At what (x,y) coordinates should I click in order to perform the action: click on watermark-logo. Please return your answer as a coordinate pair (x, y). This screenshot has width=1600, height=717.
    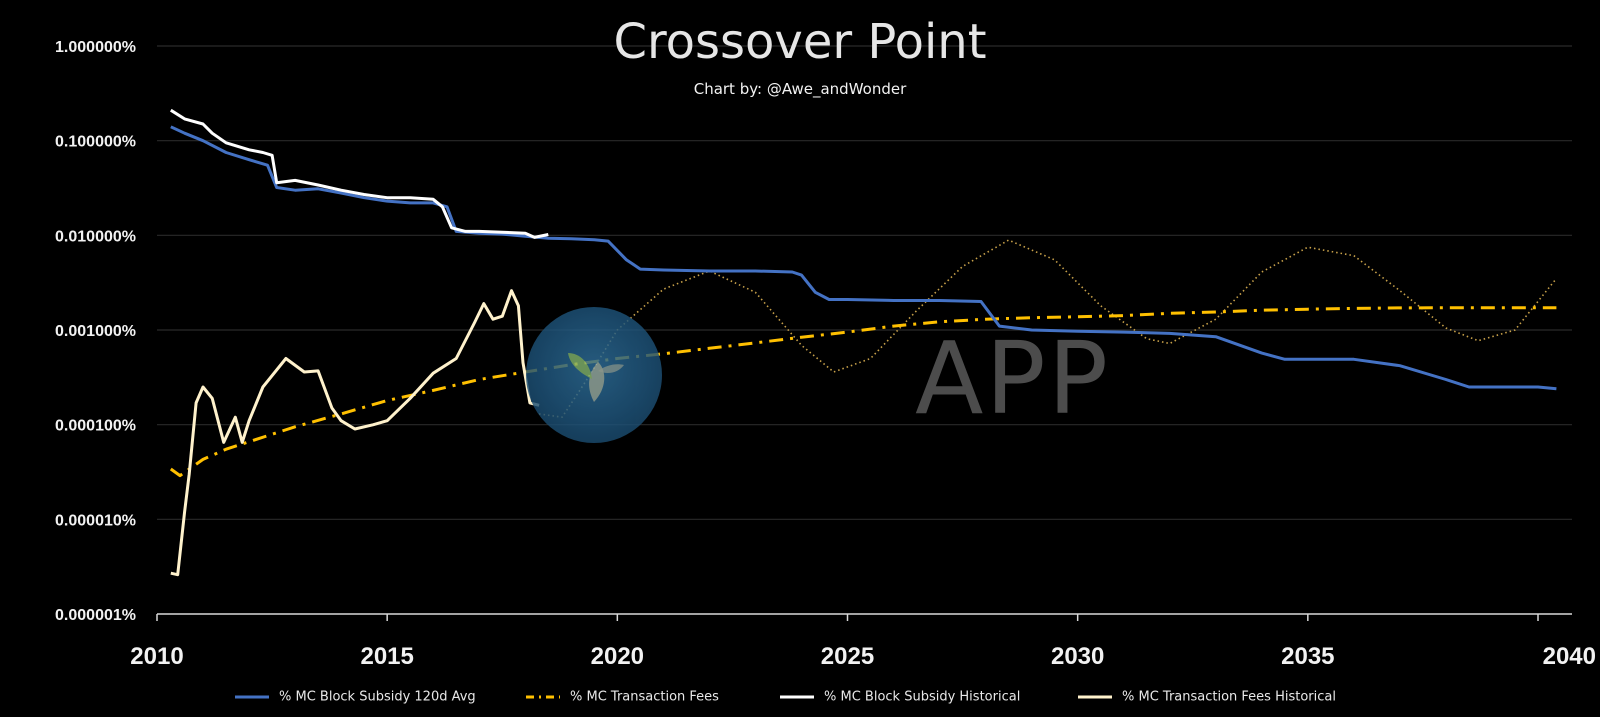
    Looking at the image, I should click on (594, 375).